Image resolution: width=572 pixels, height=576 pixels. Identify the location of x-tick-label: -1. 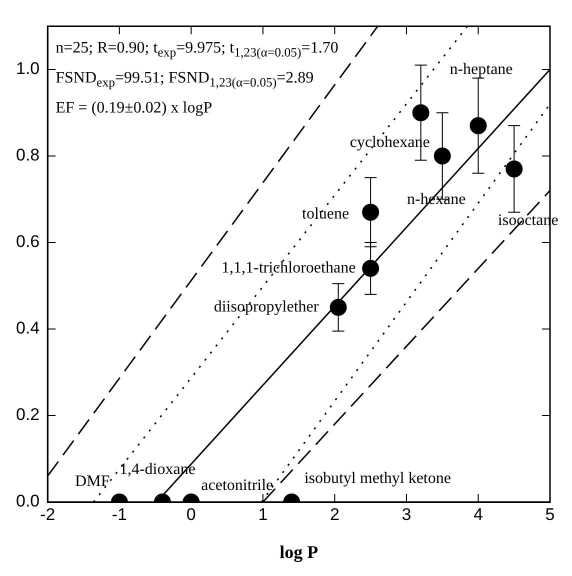
(119, 514).